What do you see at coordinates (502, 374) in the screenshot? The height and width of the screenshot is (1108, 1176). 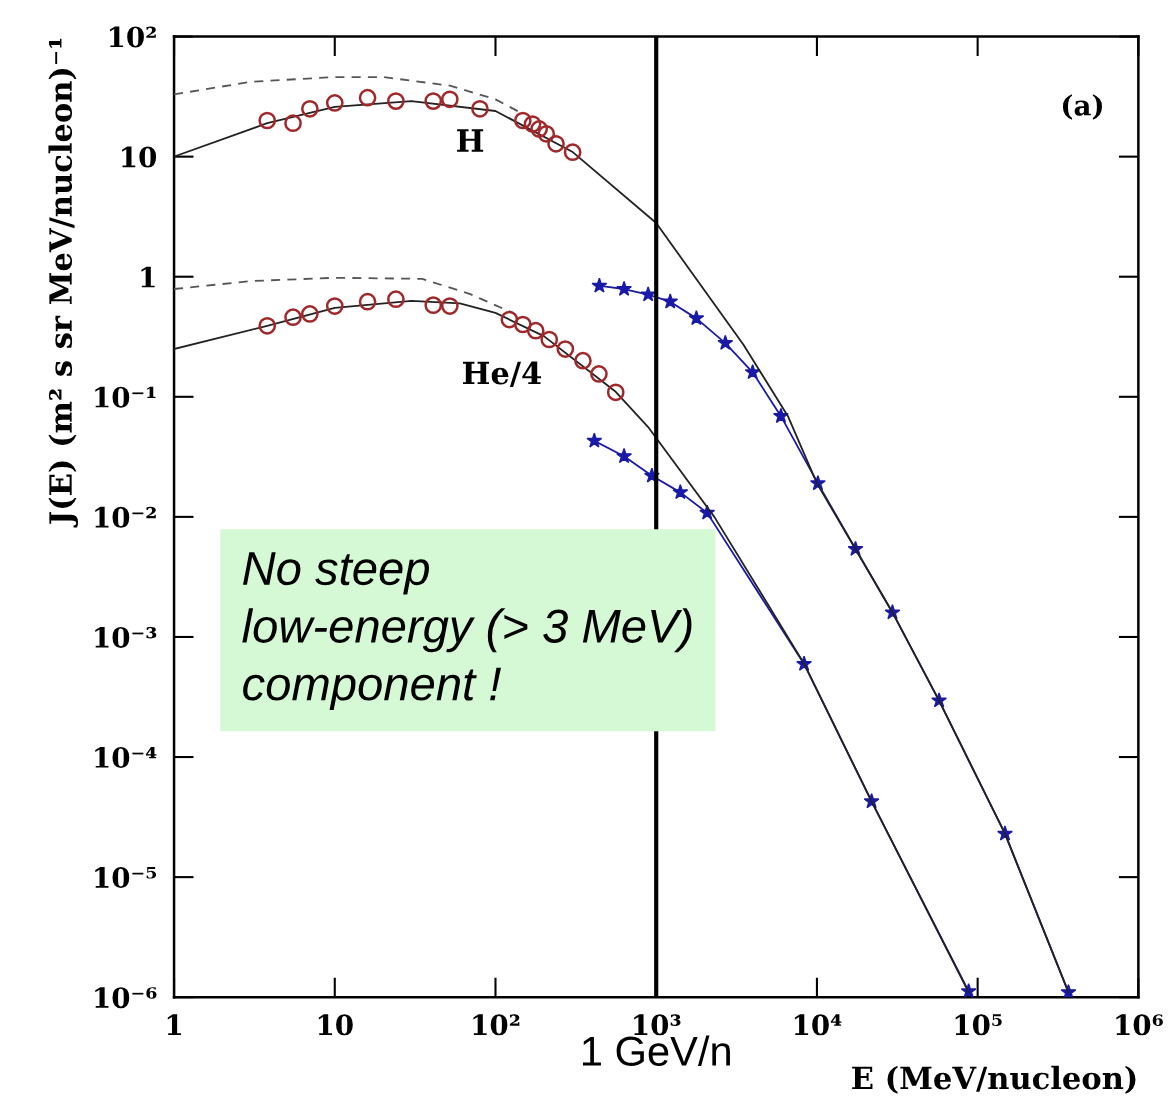 I see `annotation: He/4` at bounding box center [502, 374].